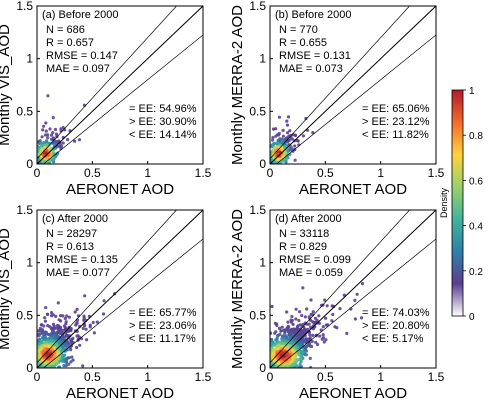 This screenshot has width=500, height=412. Describe the element at coordinates (325, 173) in the screenshot. I see `x-tick-label: 0.5` at that location.